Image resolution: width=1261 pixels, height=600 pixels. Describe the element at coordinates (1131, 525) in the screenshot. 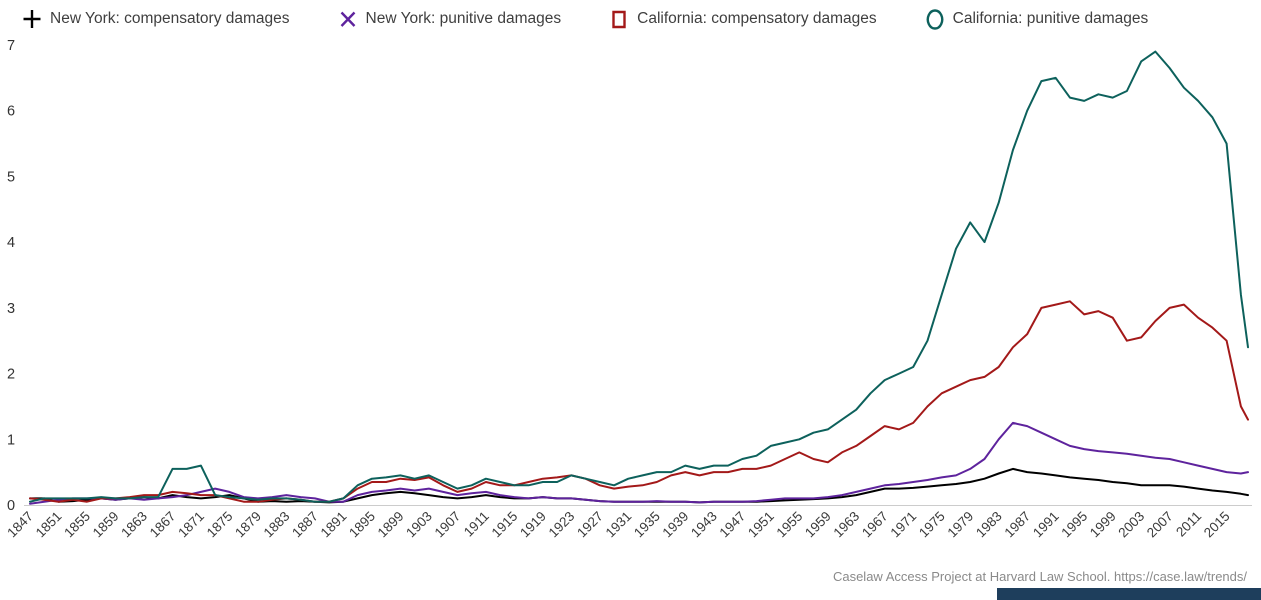

I see `x-tick-label: 2003` at that location.